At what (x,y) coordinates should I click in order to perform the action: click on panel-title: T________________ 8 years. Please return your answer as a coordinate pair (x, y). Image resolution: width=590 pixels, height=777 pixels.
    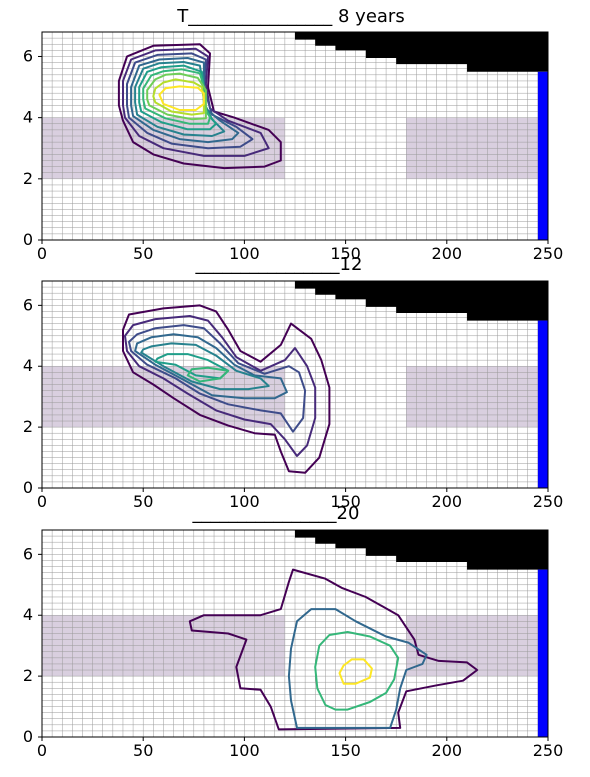
    Looking at the image, I should click on (290, 16).